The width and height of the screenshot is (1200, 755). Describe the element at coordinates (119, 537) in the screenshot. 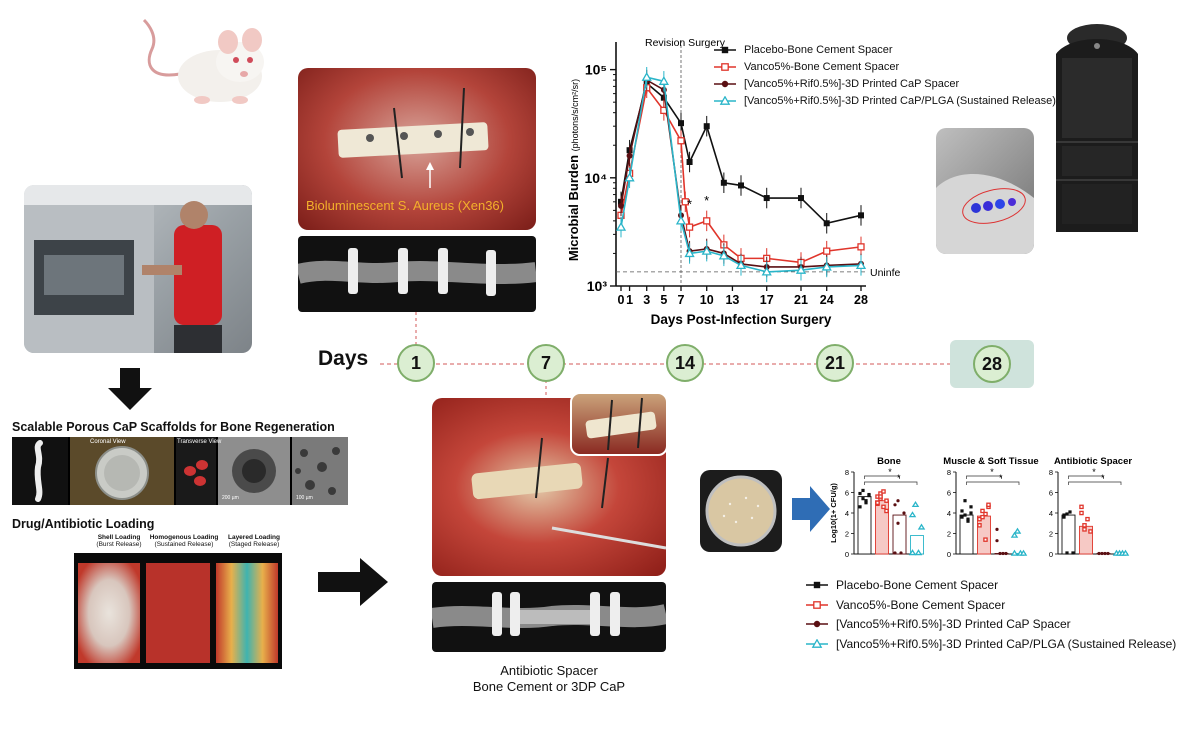

I see `shell-loading-text: Shell Loading` at that location.